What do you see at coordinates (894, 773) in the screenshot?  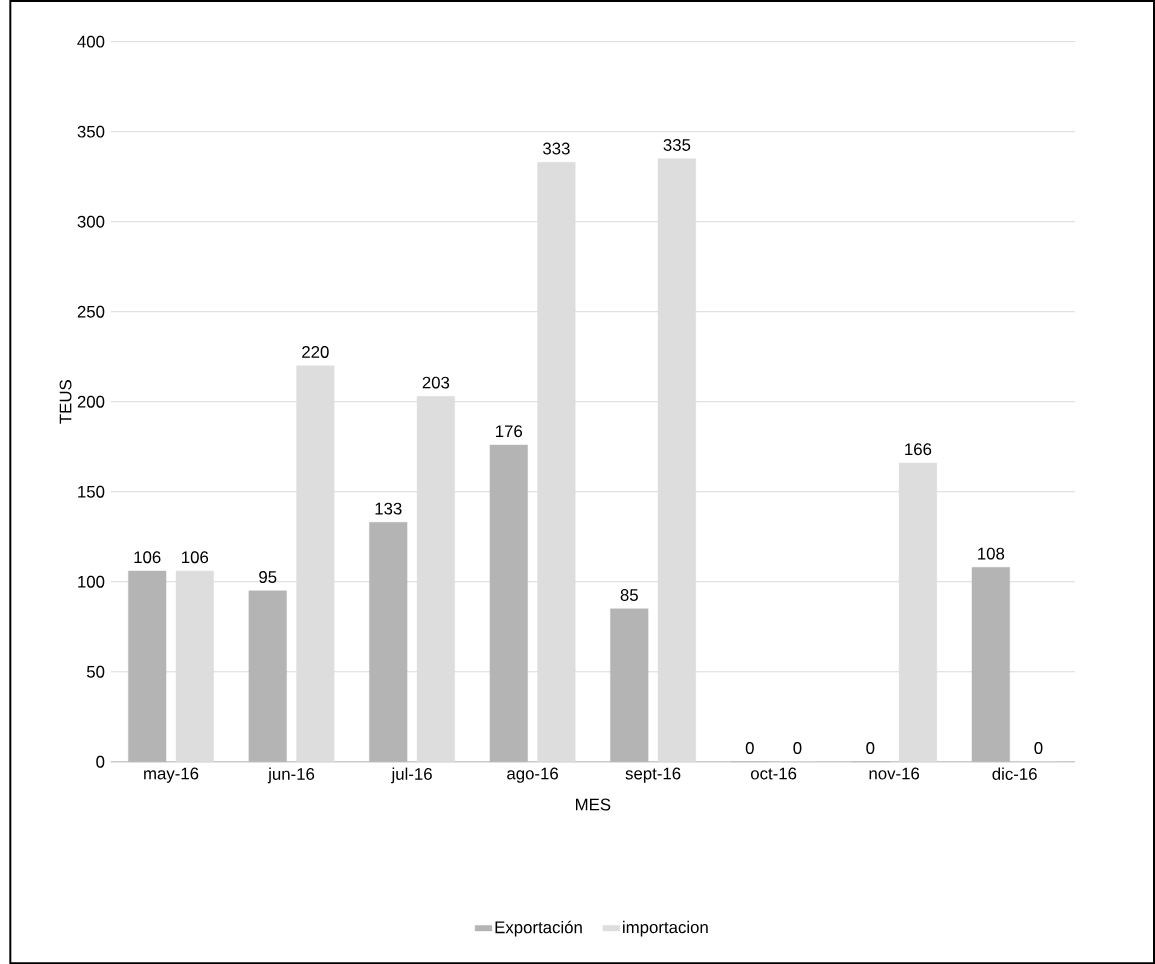 I see `x-tick-label: nov-16` at bounding box center [894, 773].